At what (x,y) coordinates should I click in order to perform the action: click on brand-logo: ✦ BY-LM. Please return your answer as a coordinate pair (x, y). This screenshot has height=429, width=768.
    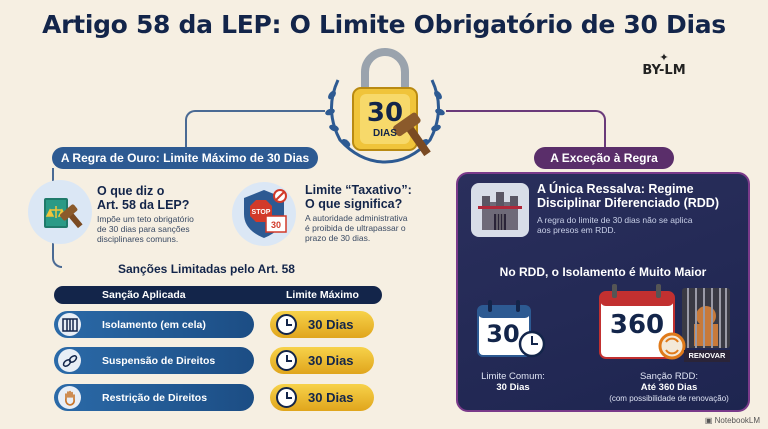
    Looking at the image, I should click on (664, 65).